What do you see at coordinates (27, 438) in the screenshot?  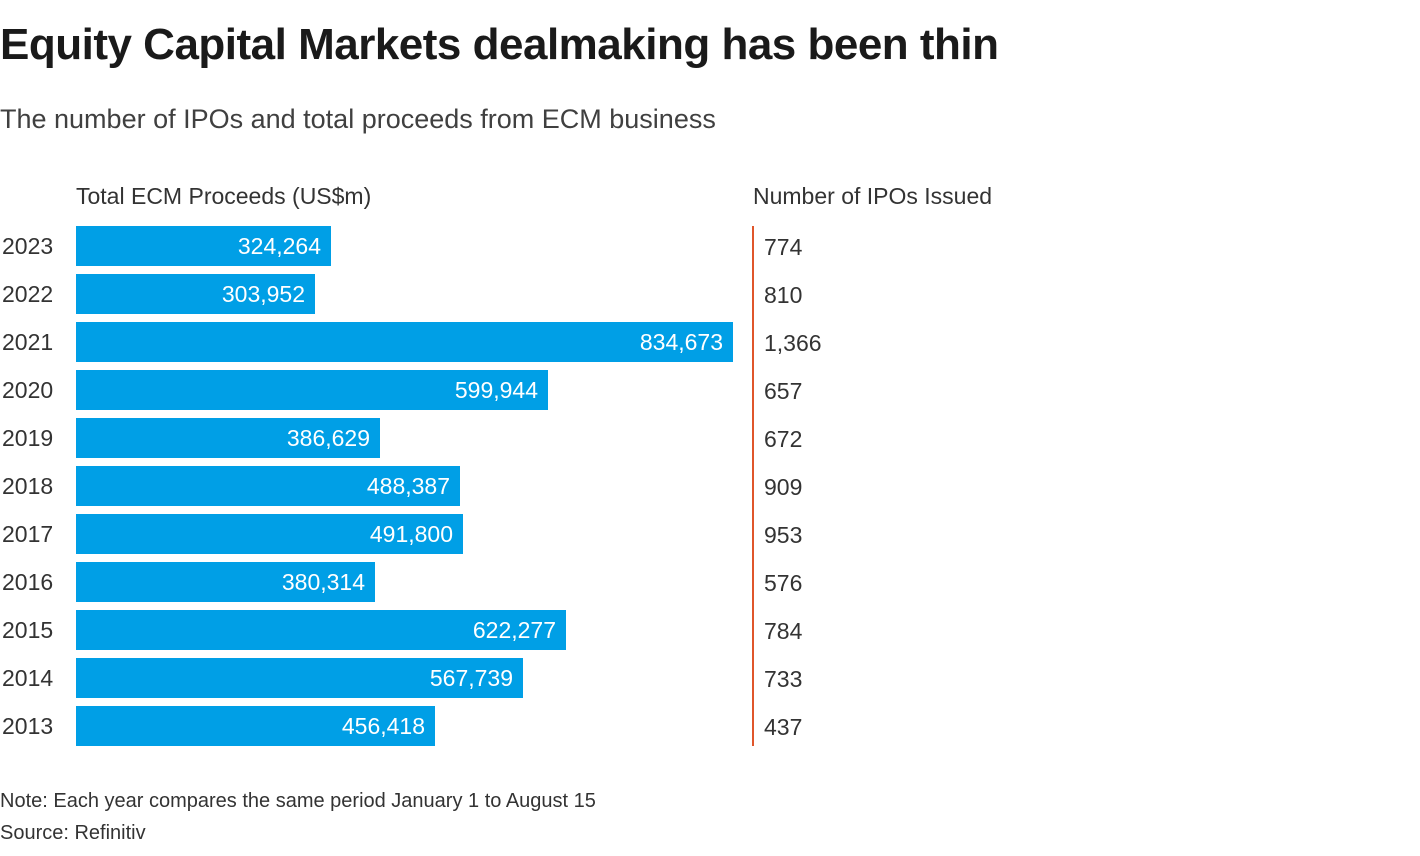 I see `year-label: 2019` at bounding box center [27, 438].